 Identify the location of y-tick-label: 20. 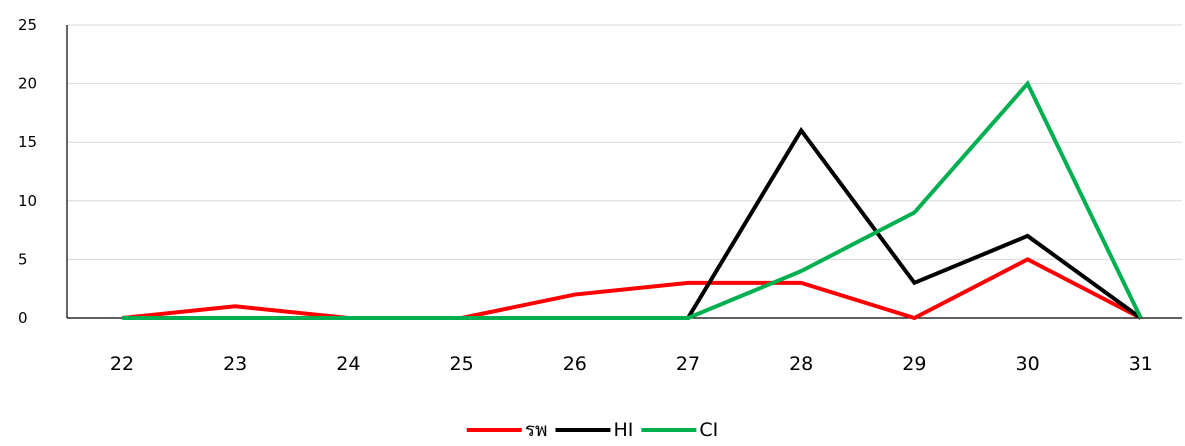
(27, 84).